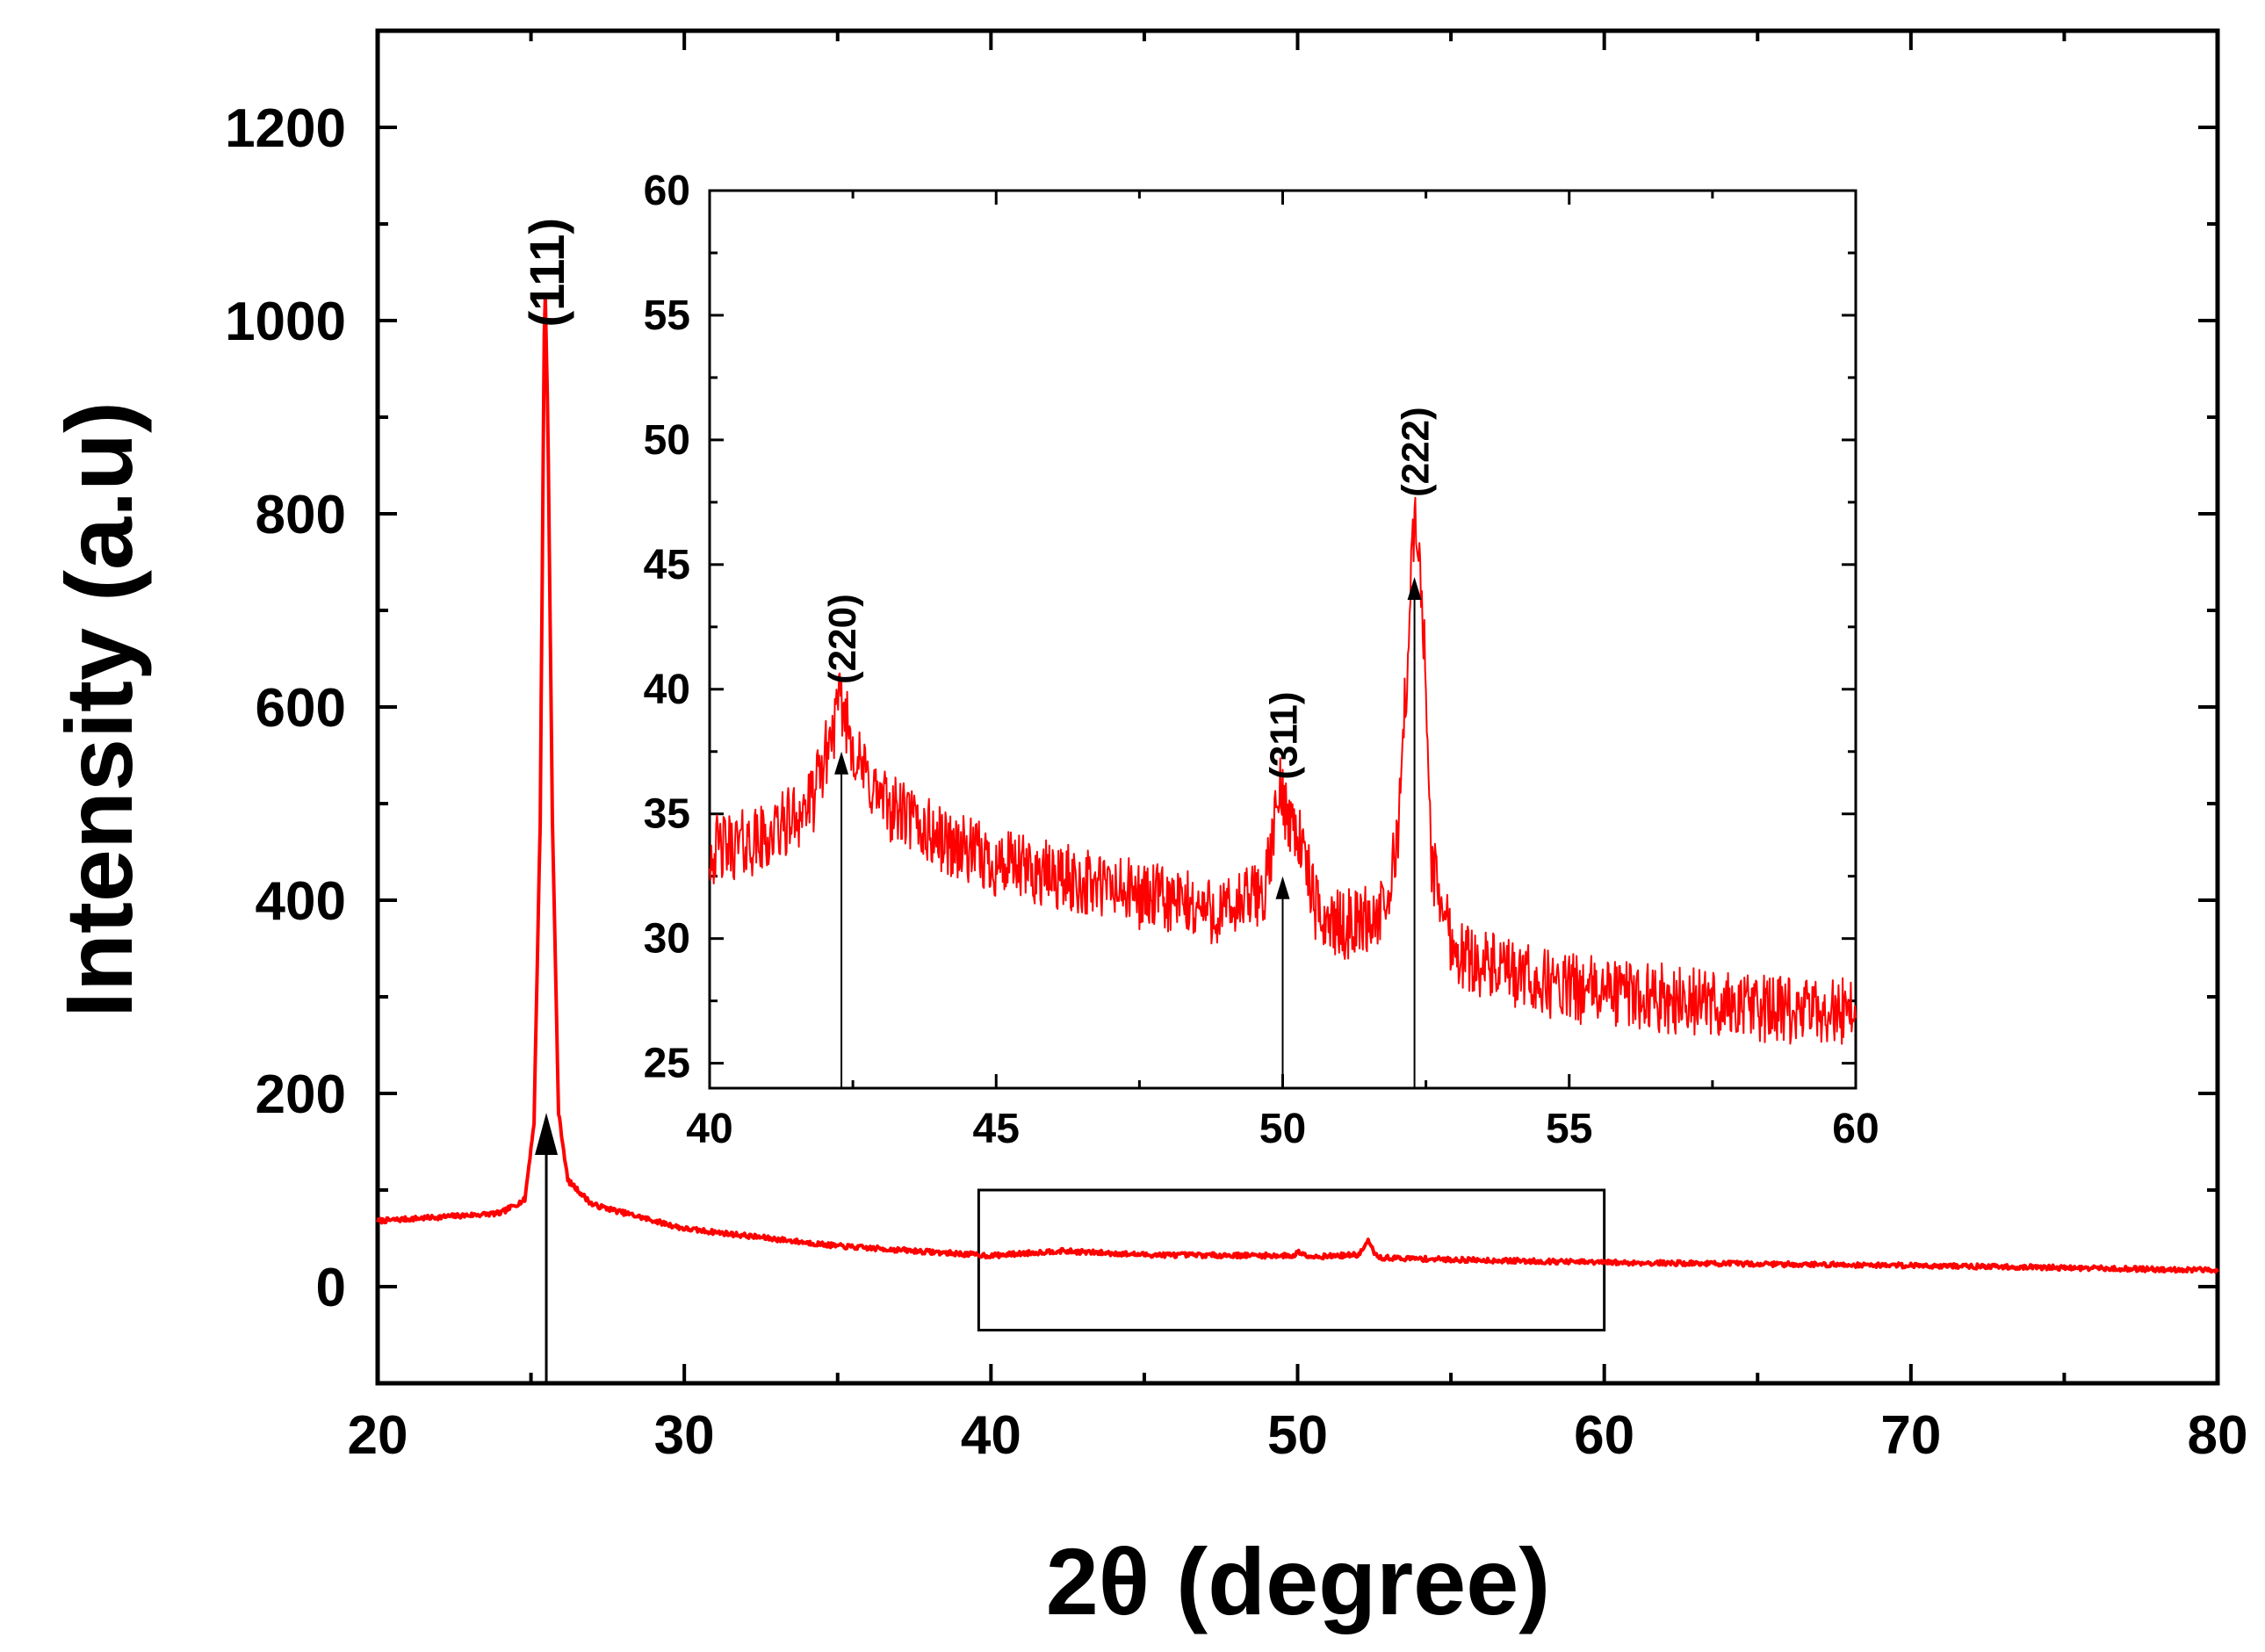 This screenshot has width=2265, height=1652. I want to click on main-y-tick-label: 1000, so click(285, 322).